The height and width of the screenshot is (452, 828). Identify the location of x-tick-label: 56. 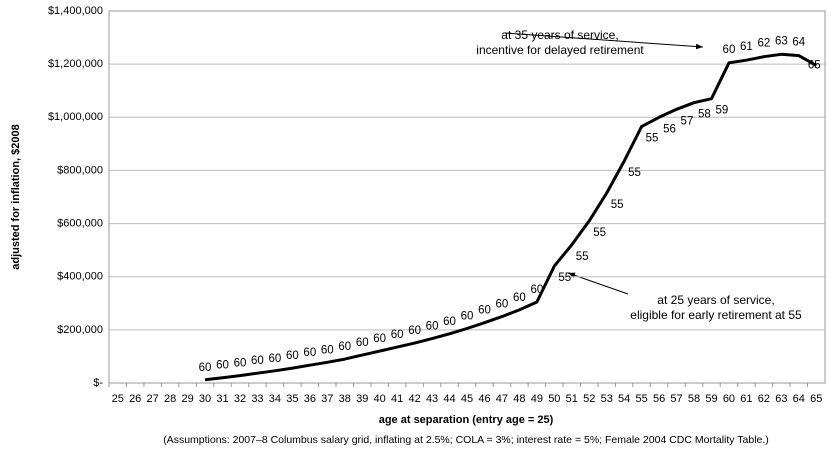
(659, 399).